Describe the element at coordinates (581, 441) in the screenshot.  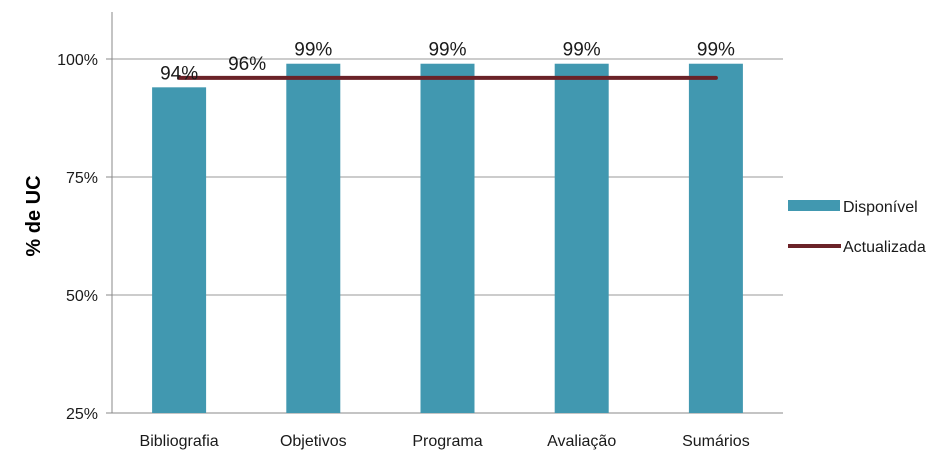
I see `x-tick-label: Avaliação` at that location.